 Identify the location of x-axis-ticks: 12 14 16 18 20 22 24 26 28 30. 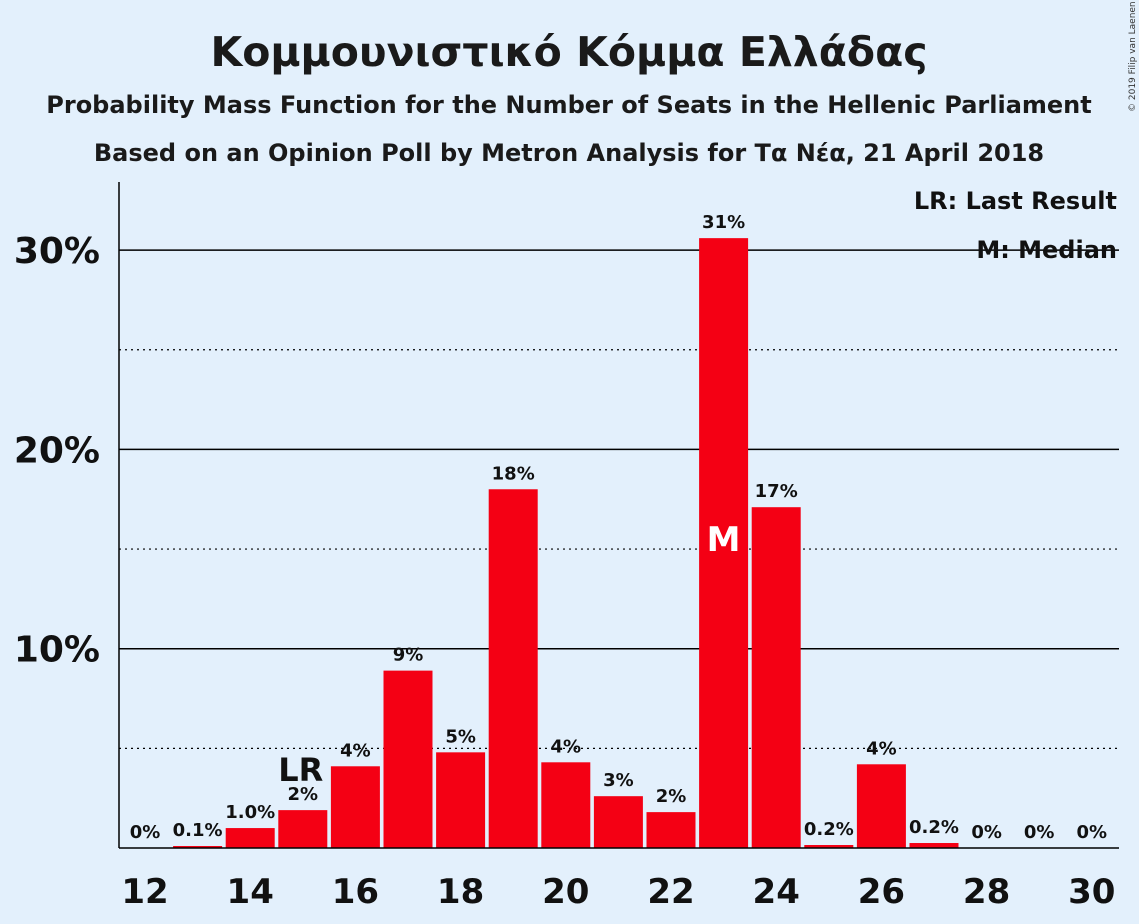
(618, 892).